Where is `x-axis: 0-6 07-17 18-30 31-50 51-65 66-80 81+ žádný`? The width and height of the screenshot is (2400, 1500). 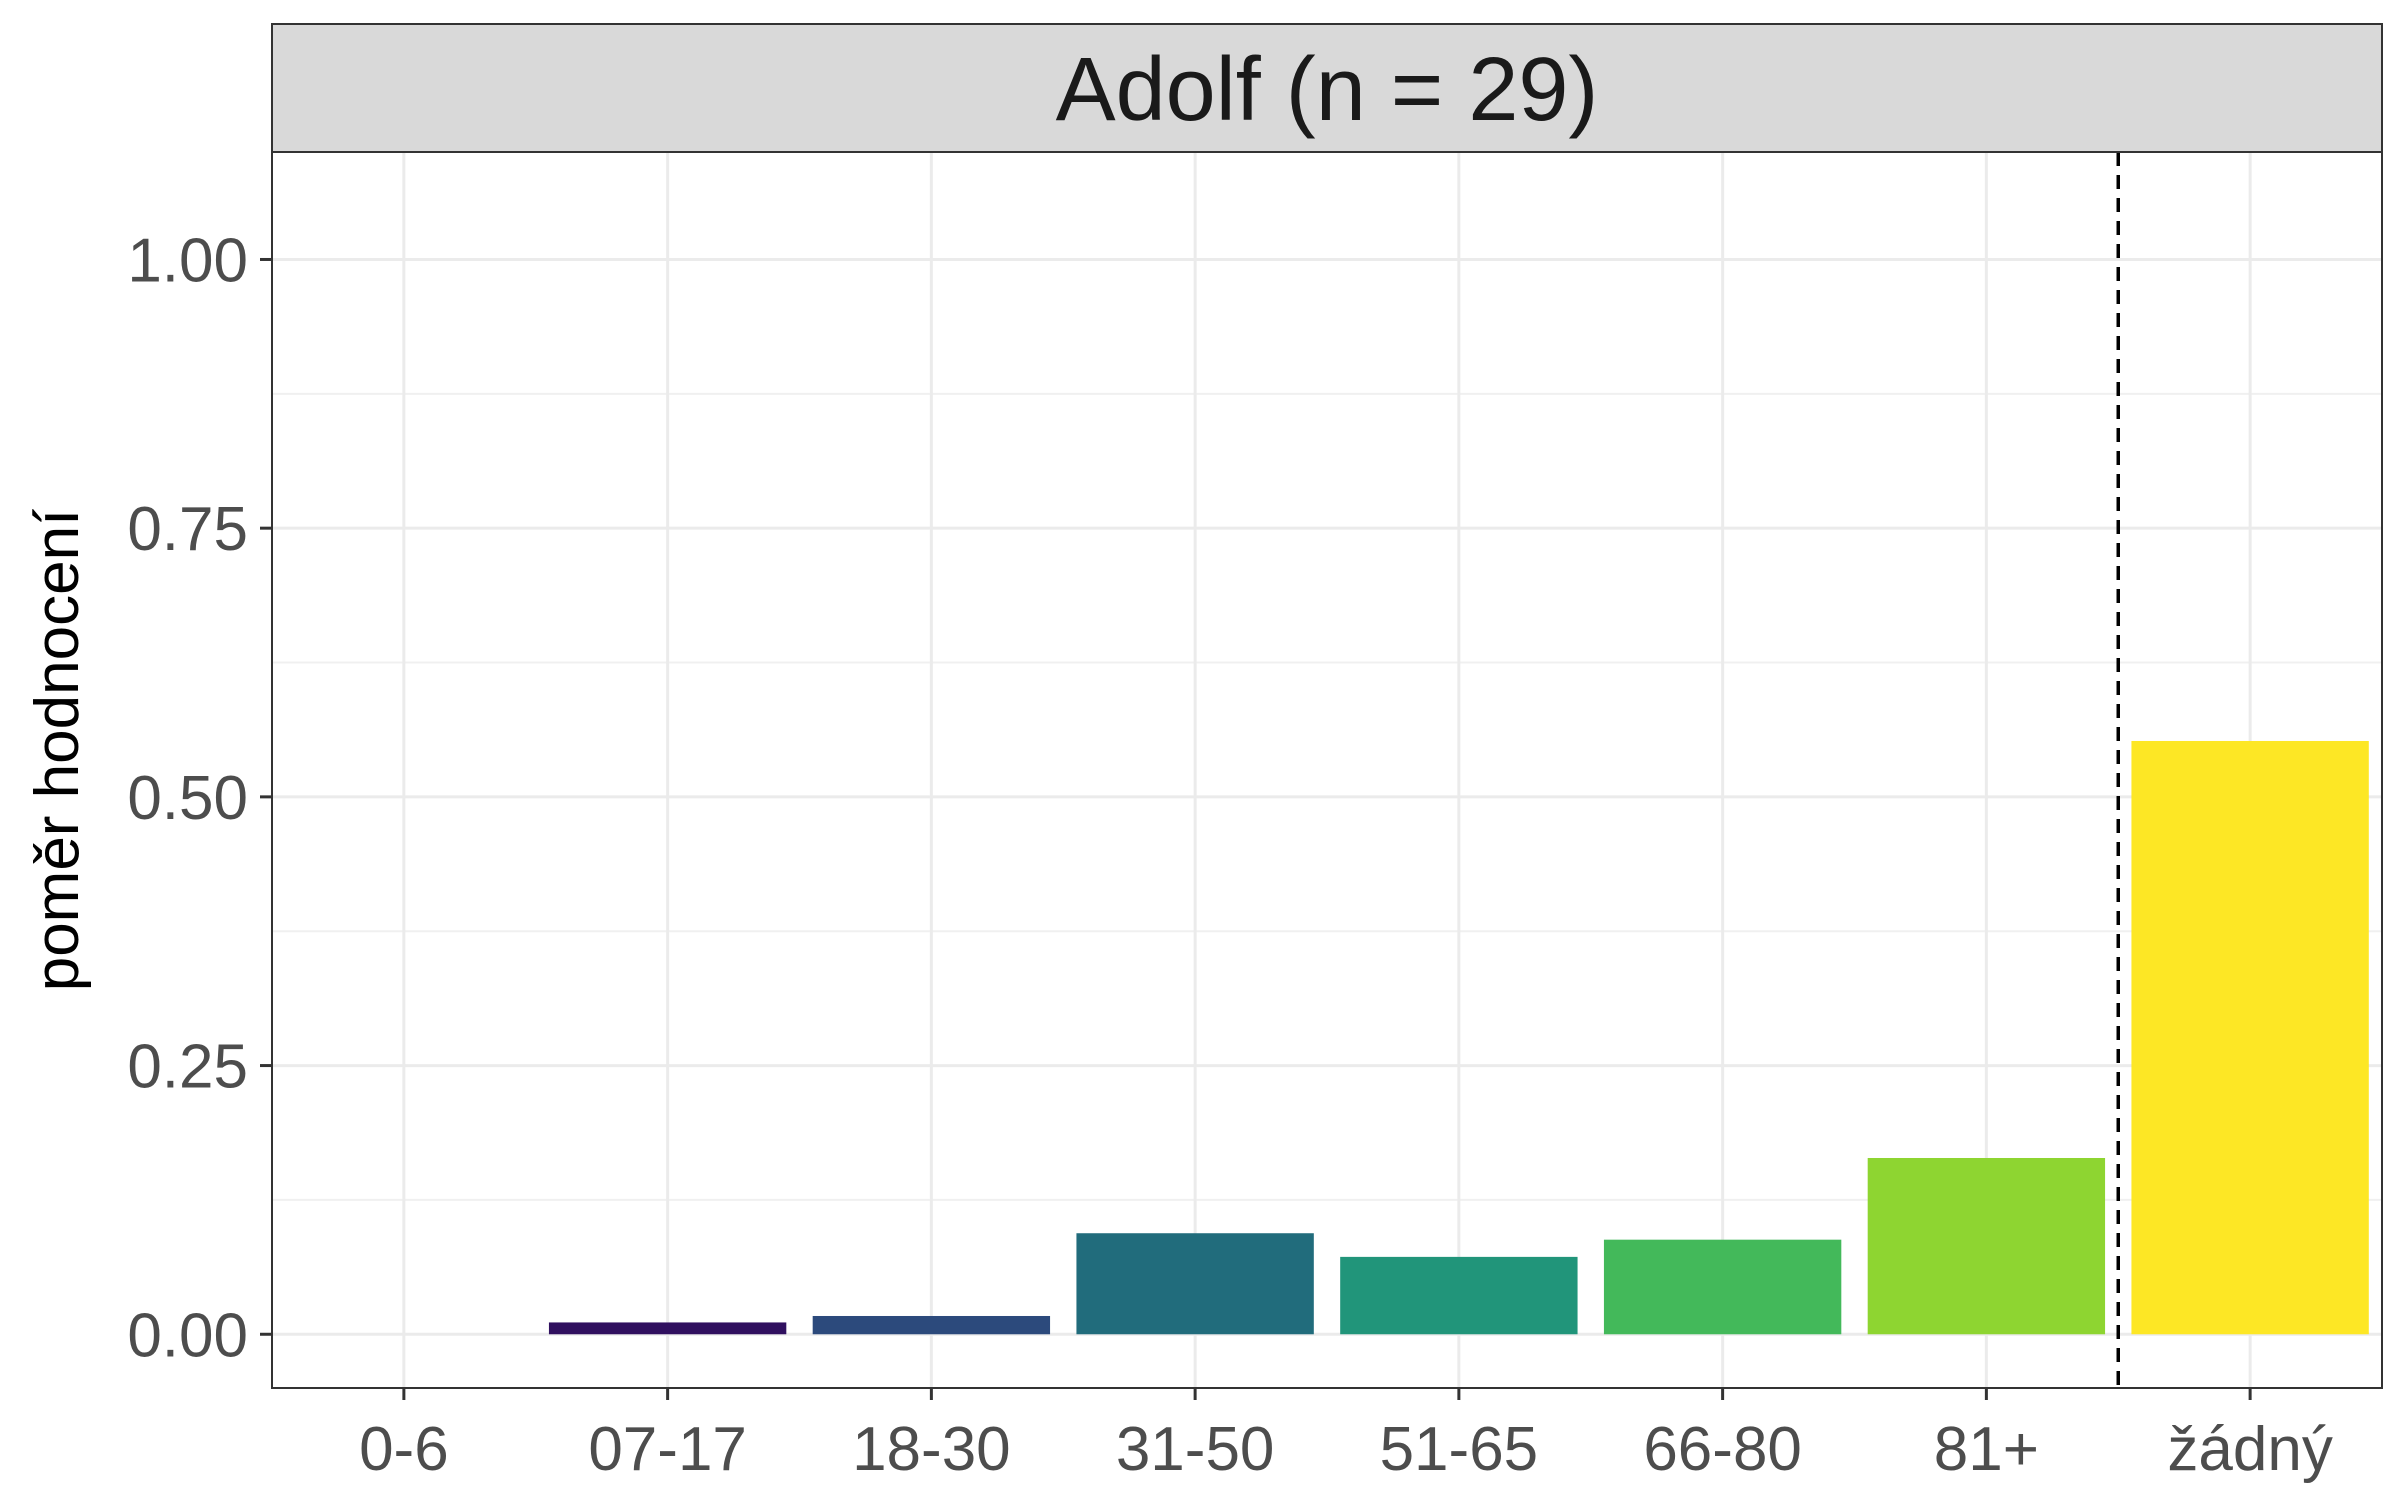
x-axis: 0-6 07-17 18-30 31-50 51-65 66-80 81+ žádný is located at coordinates (1346, 1436).